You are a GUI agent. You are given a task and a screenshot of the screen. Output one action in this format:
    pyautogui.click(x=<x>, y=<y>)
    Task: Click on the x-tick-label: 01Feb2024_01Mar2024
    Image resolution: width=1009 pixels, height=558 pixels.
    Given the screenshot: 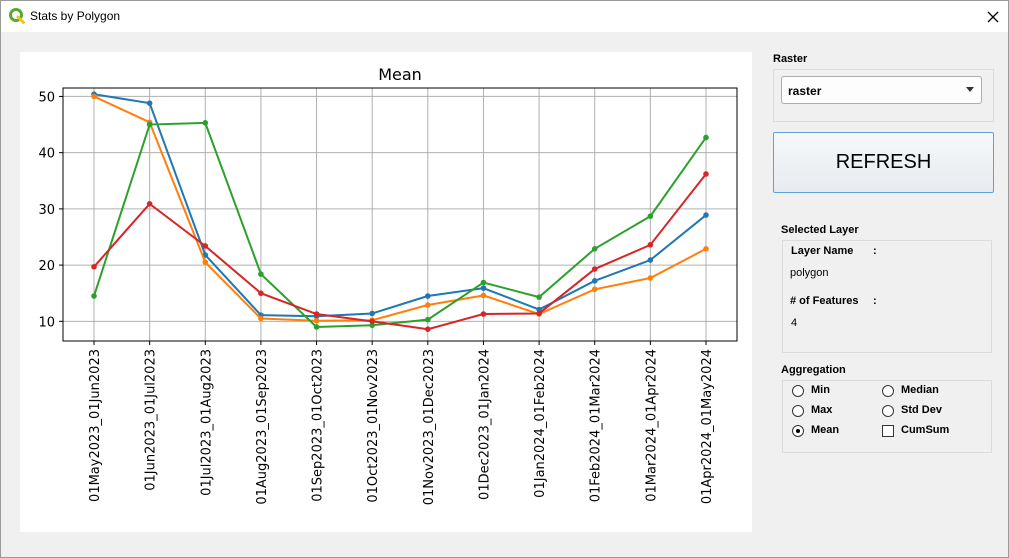 What is the action you would take?
    pyautogui.click(x=596, y=425)
    